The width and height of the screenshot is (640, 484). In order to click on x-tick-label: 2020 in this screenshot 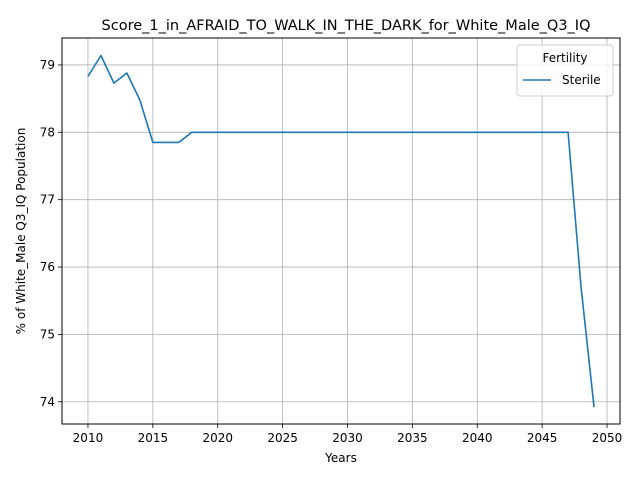, I will do `click(217, 438)`.